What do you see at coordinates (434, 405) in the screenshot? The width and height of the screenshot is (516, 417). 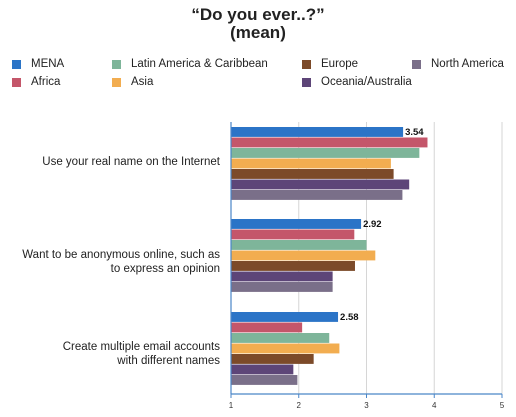 I see `x-tick-label-4: 4` at bounding box center [434, 405].